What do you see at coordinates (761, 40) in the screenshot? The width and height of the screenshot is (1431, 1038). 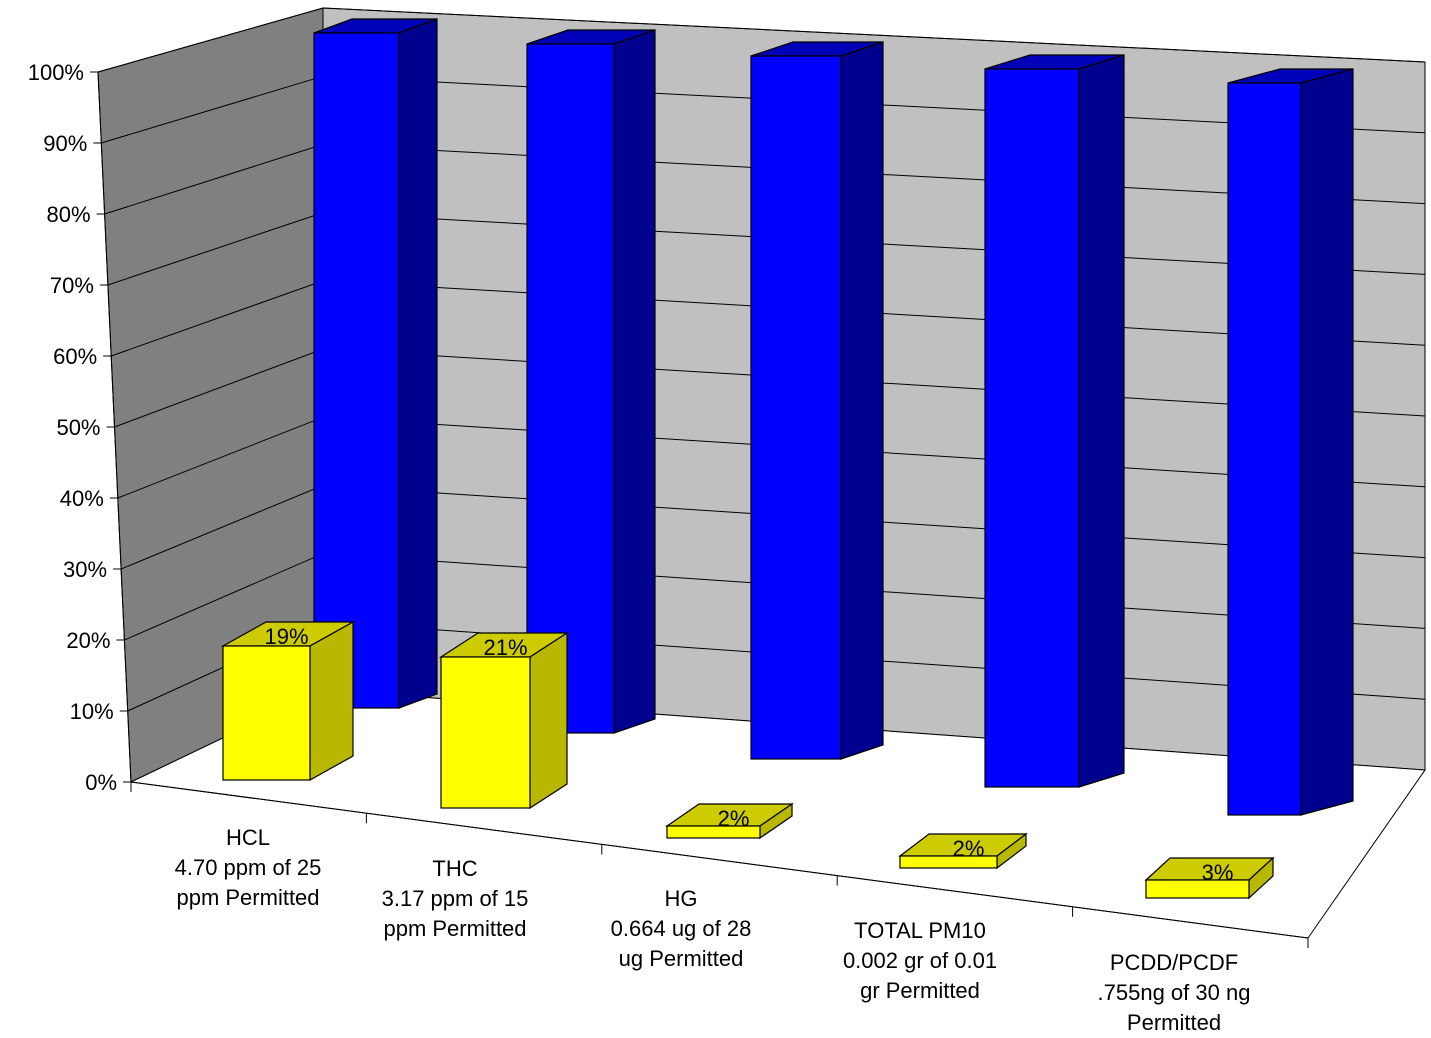 I see `gridline` at bounding box center [761, 40].